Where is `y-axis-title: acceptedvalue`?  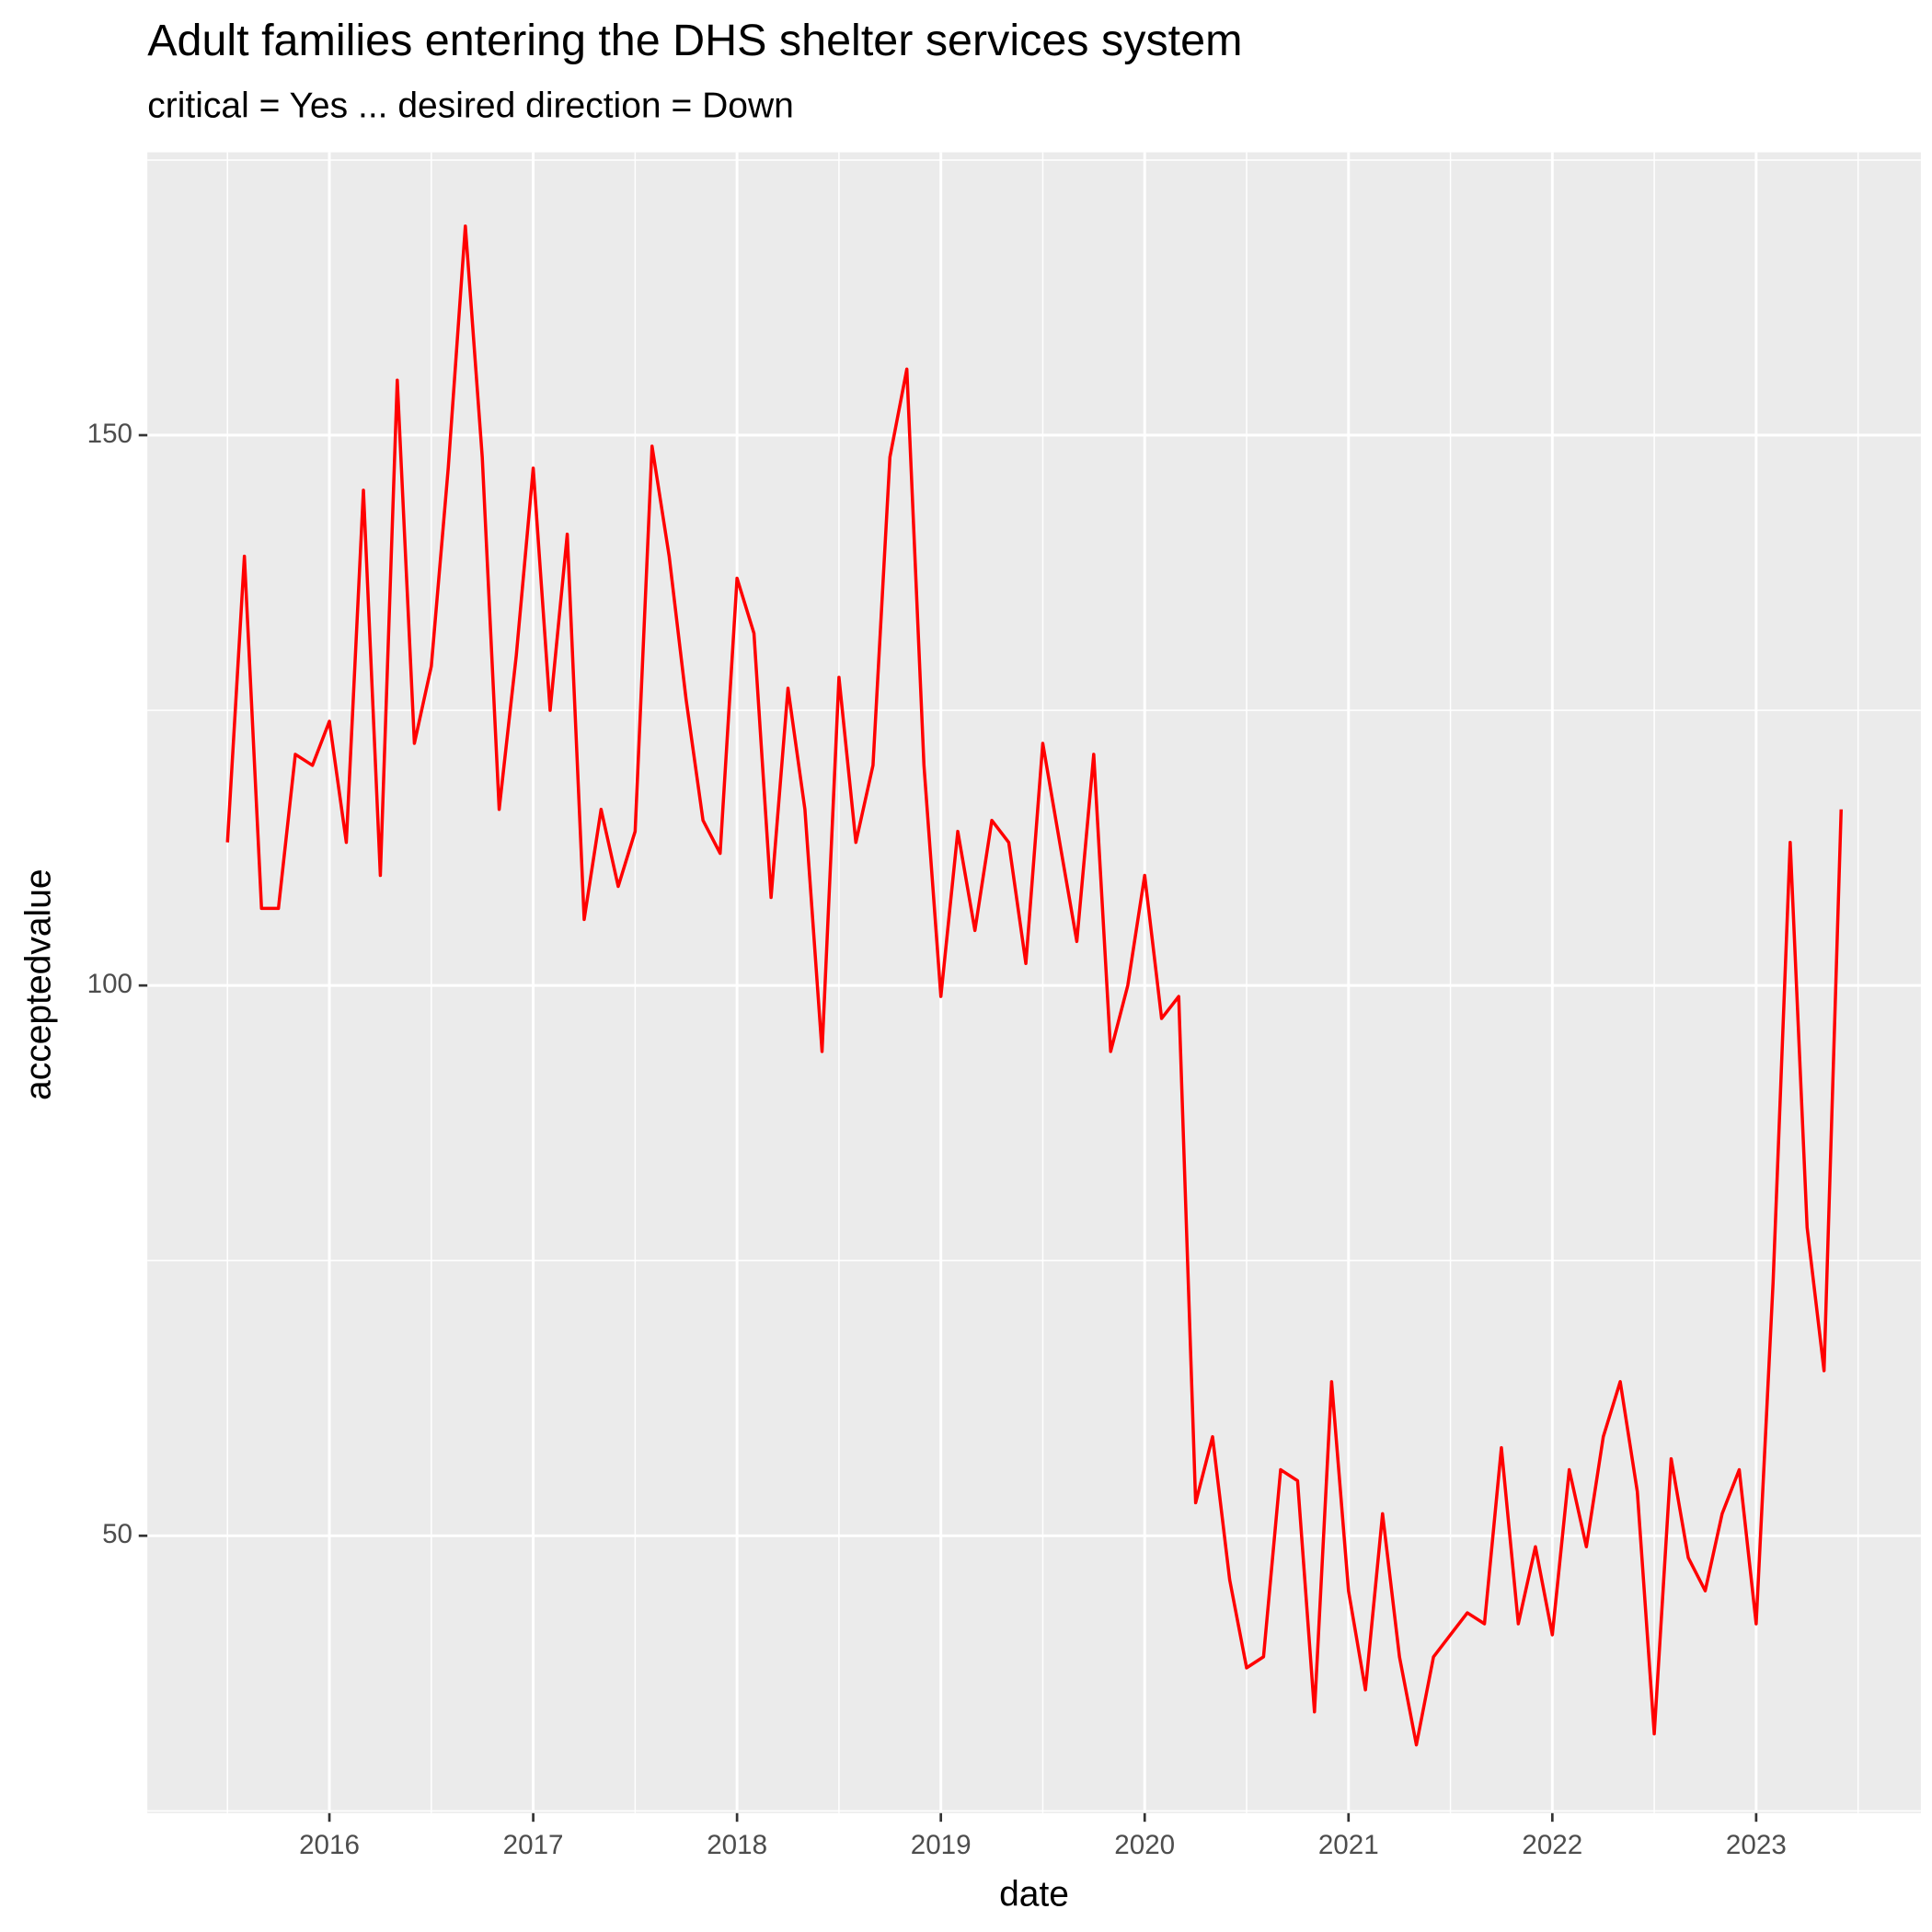
y-axis-title: acceptedvalue is located at coordinates (39, 984).